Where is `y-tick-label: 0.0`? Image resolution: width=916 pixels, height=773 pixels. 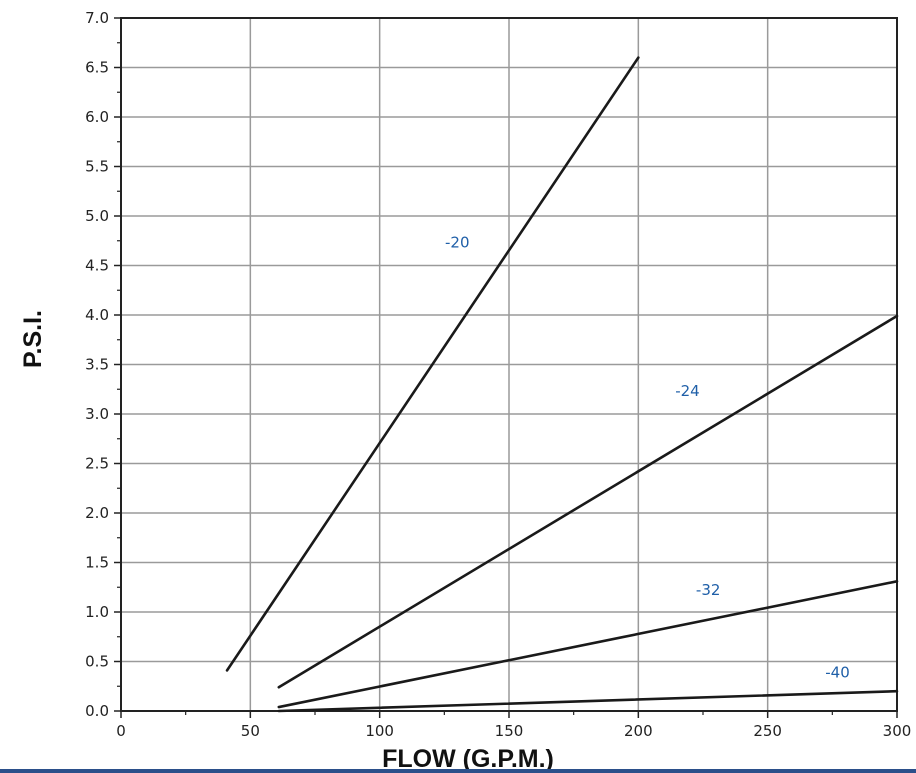
y-tick-label: 0.0 is located at coordinates (97, 711).